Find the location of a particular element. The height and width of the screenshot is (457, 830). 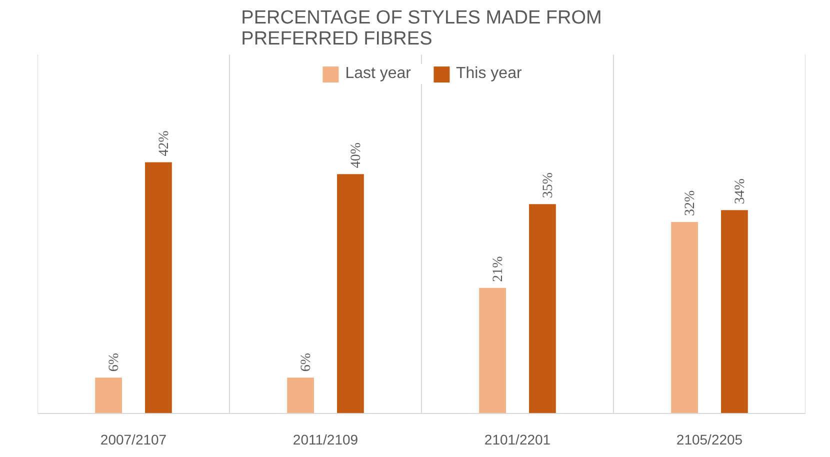

x-tick-label: 2105/2205 is located at coordinates (709, 440).